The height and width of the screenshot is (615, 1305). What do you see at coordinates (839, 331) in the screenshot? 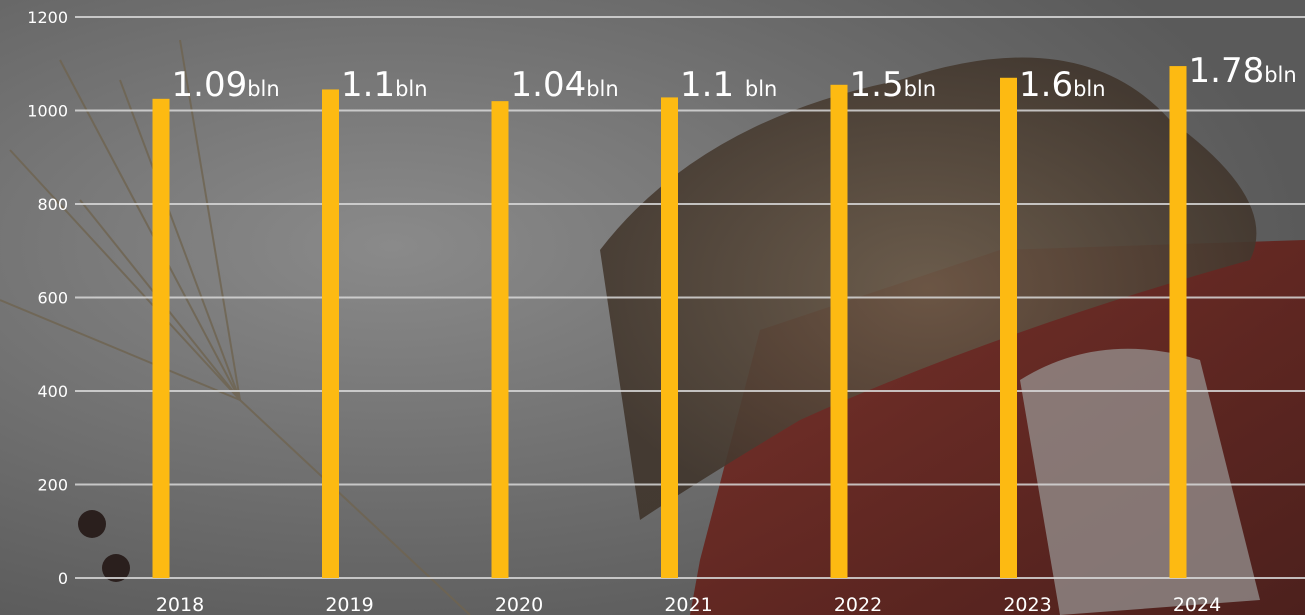
I see `bar-2022` at bounding box center [839, 331].